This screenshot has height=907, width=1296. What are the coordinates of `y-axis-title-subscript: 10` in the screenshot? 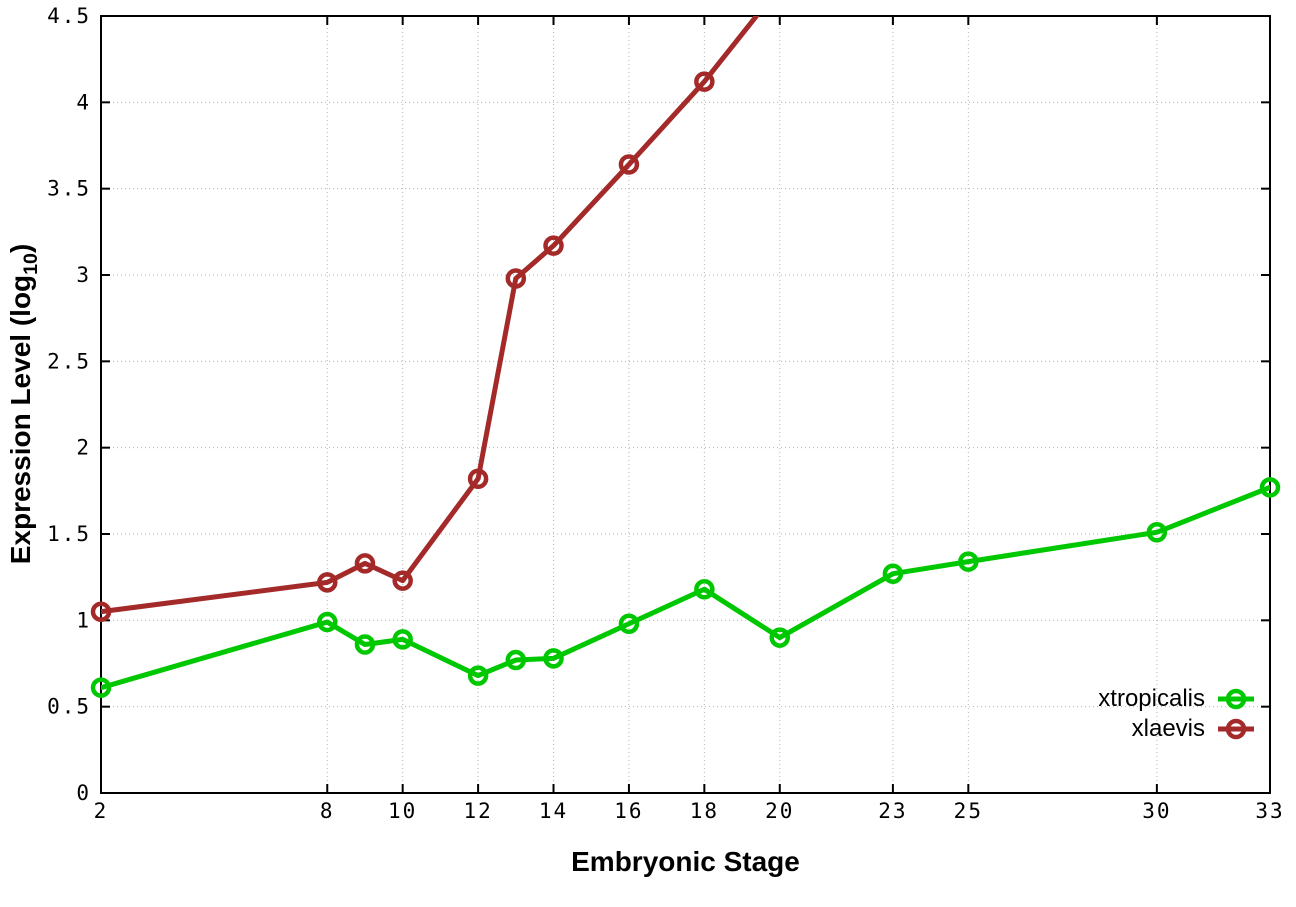 It's located at (30, 264).